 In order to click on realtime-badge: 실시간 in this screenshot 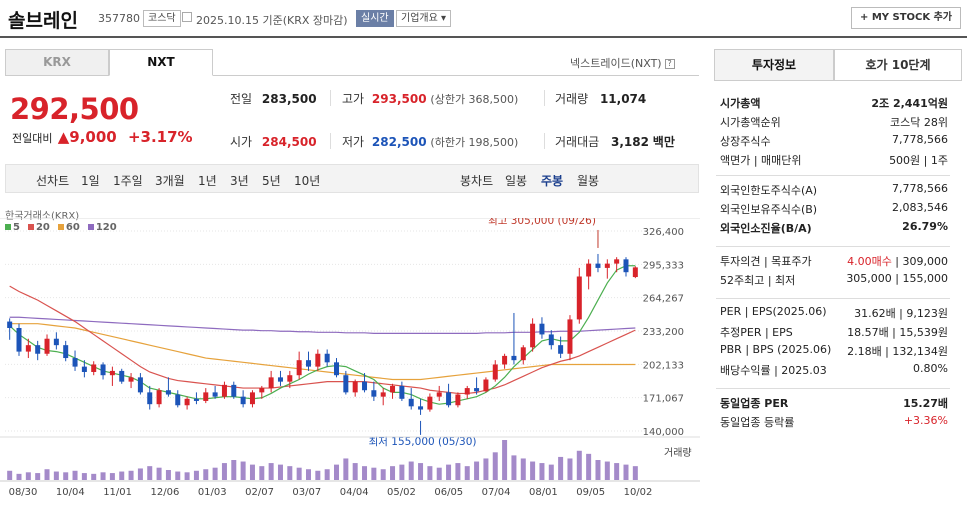, I will do `click(375, 18)`.